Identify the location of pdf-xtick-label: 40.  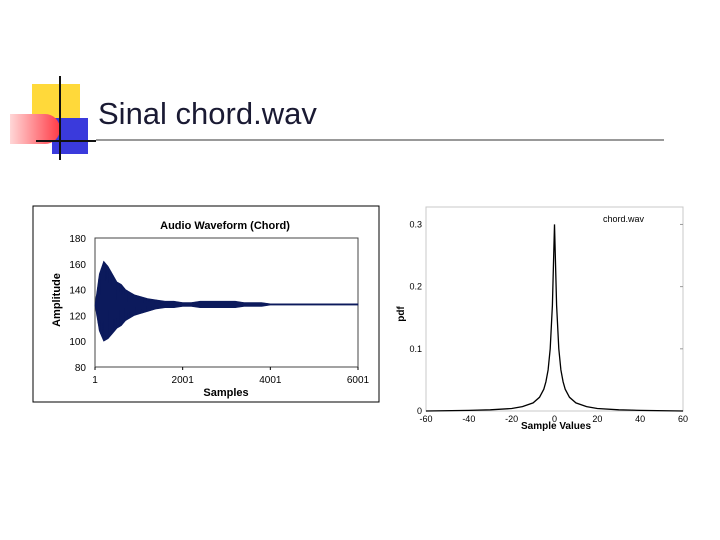
(640, 419).